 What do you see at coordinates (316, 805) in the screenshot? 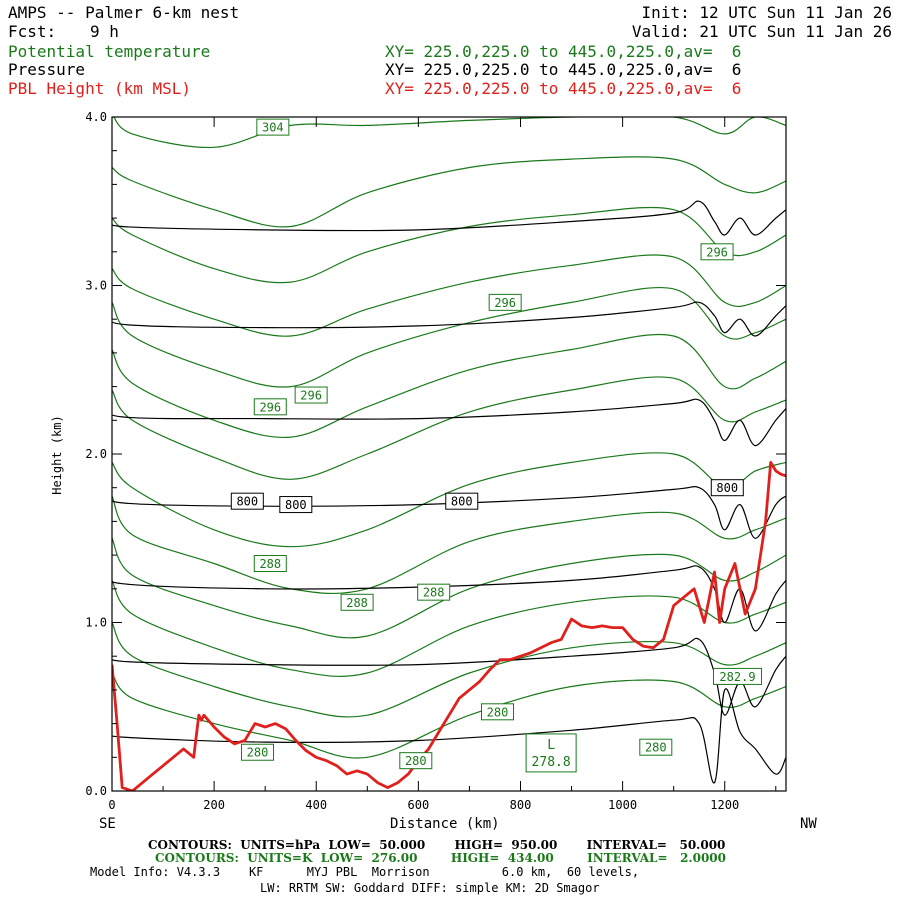
I see `x-tick-label-2: 400` at bounding box center [316, 805].